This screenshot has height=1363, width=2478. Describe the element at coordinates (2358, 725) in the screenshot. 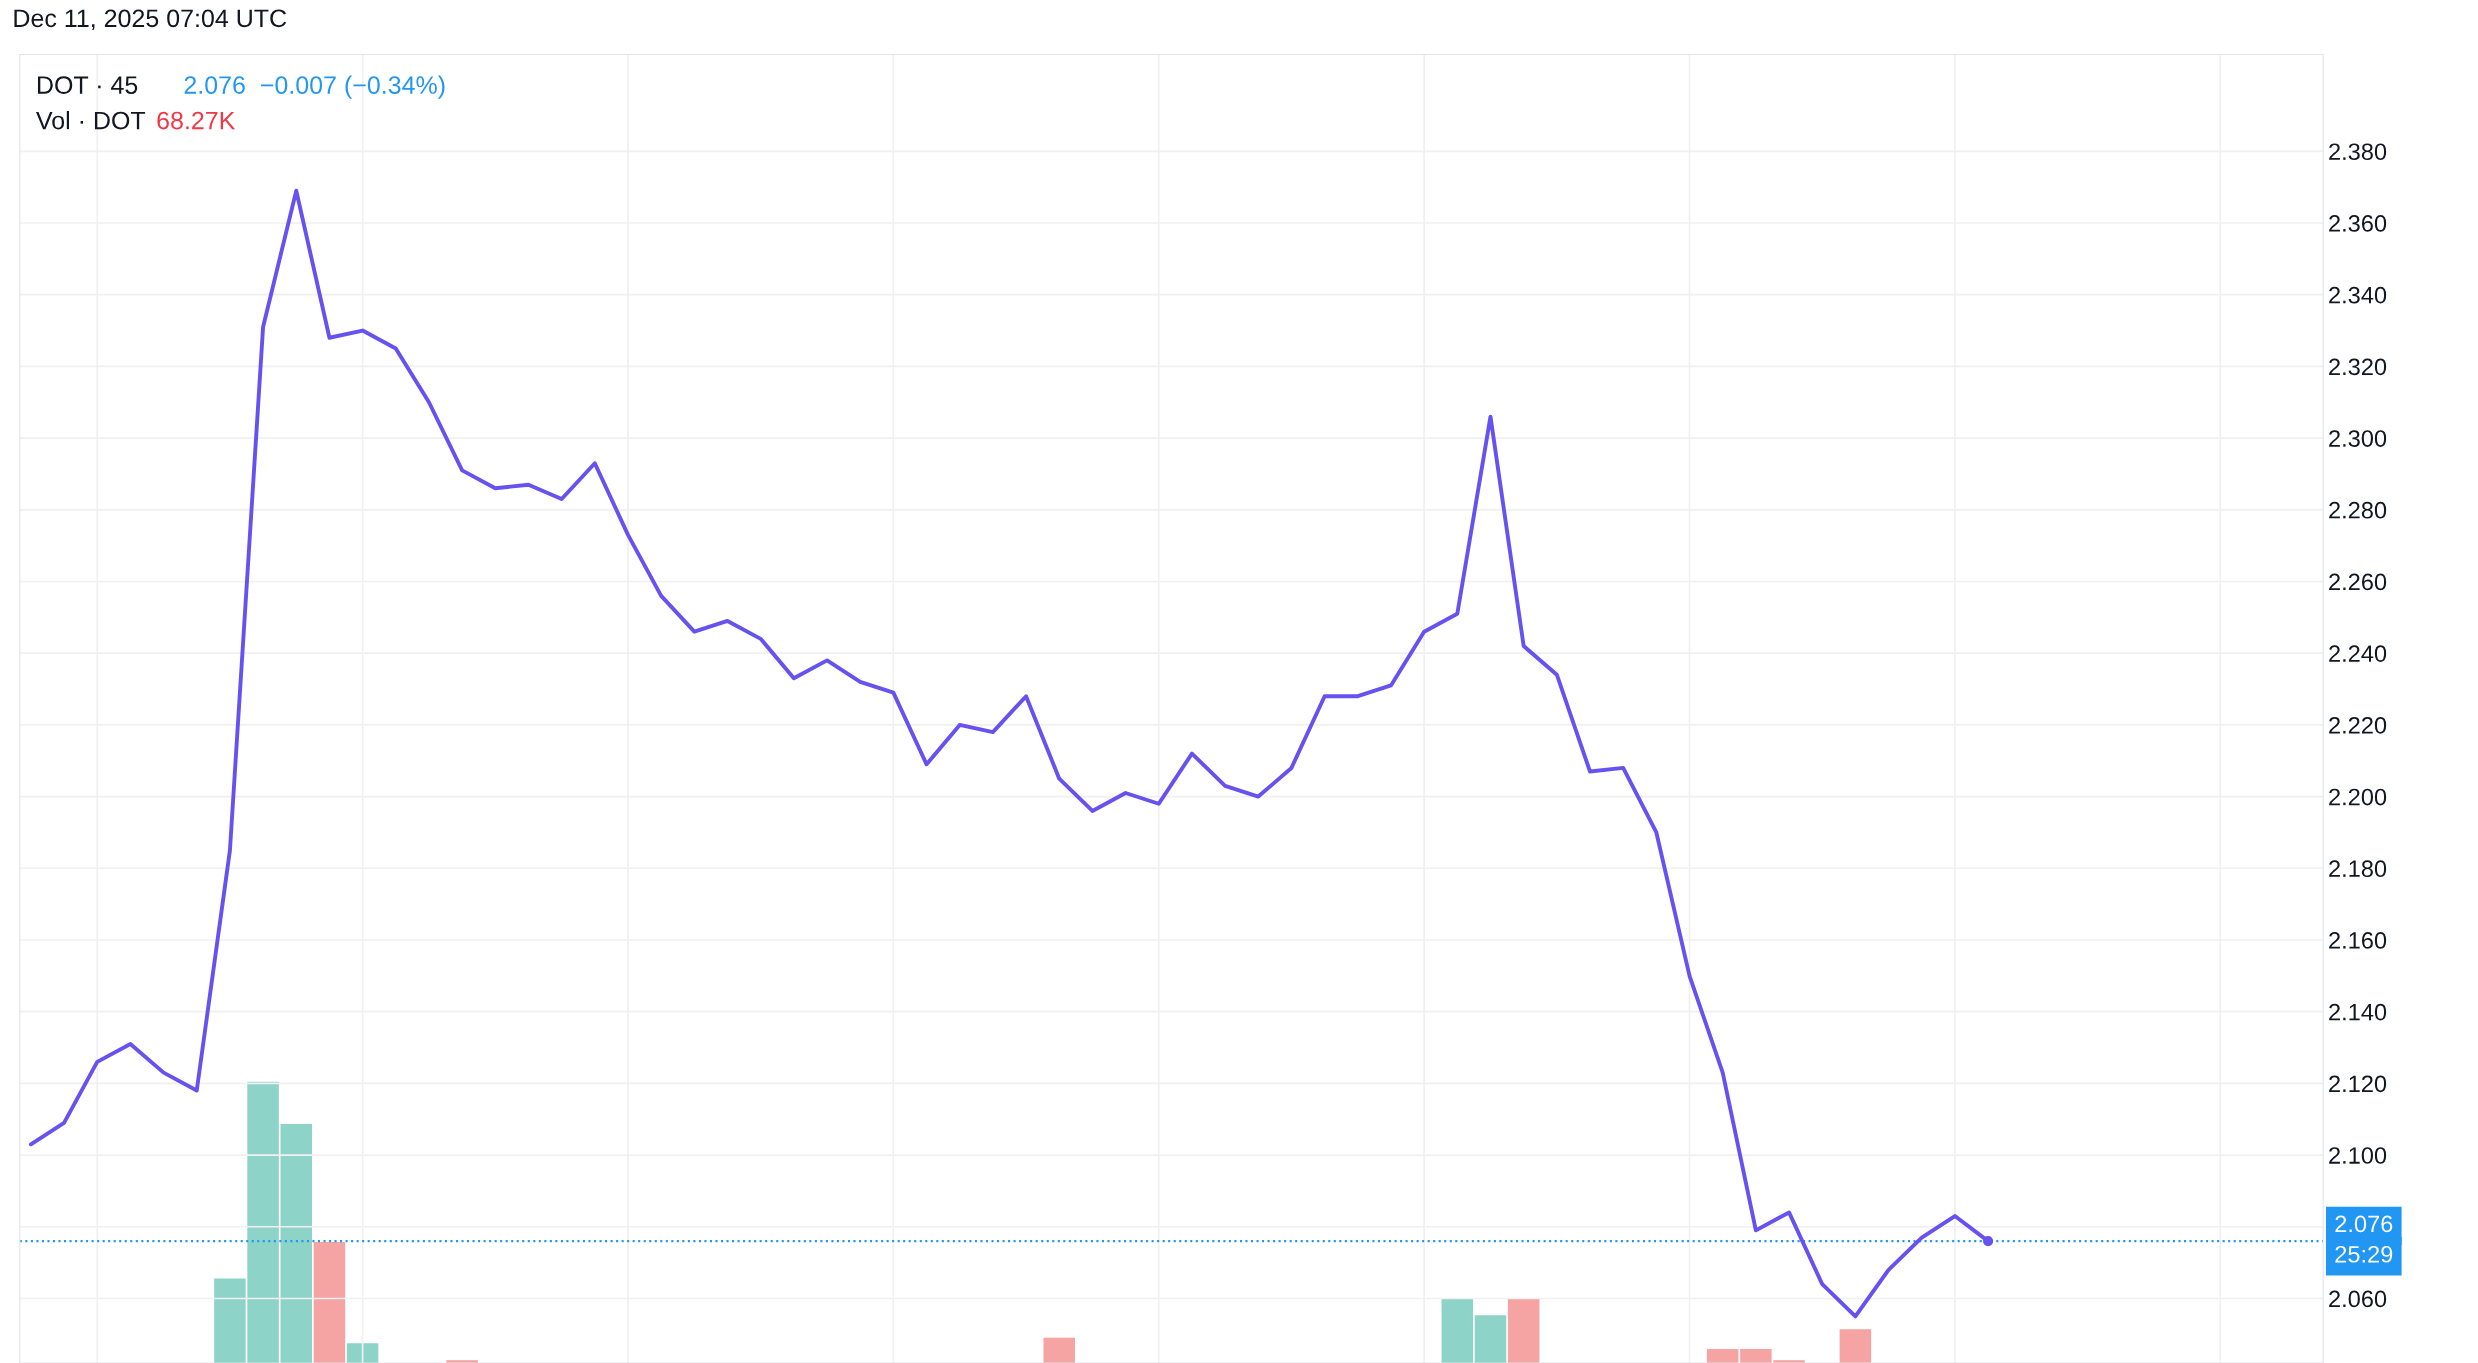

I see `y-tick-label: 2.220` at that location.